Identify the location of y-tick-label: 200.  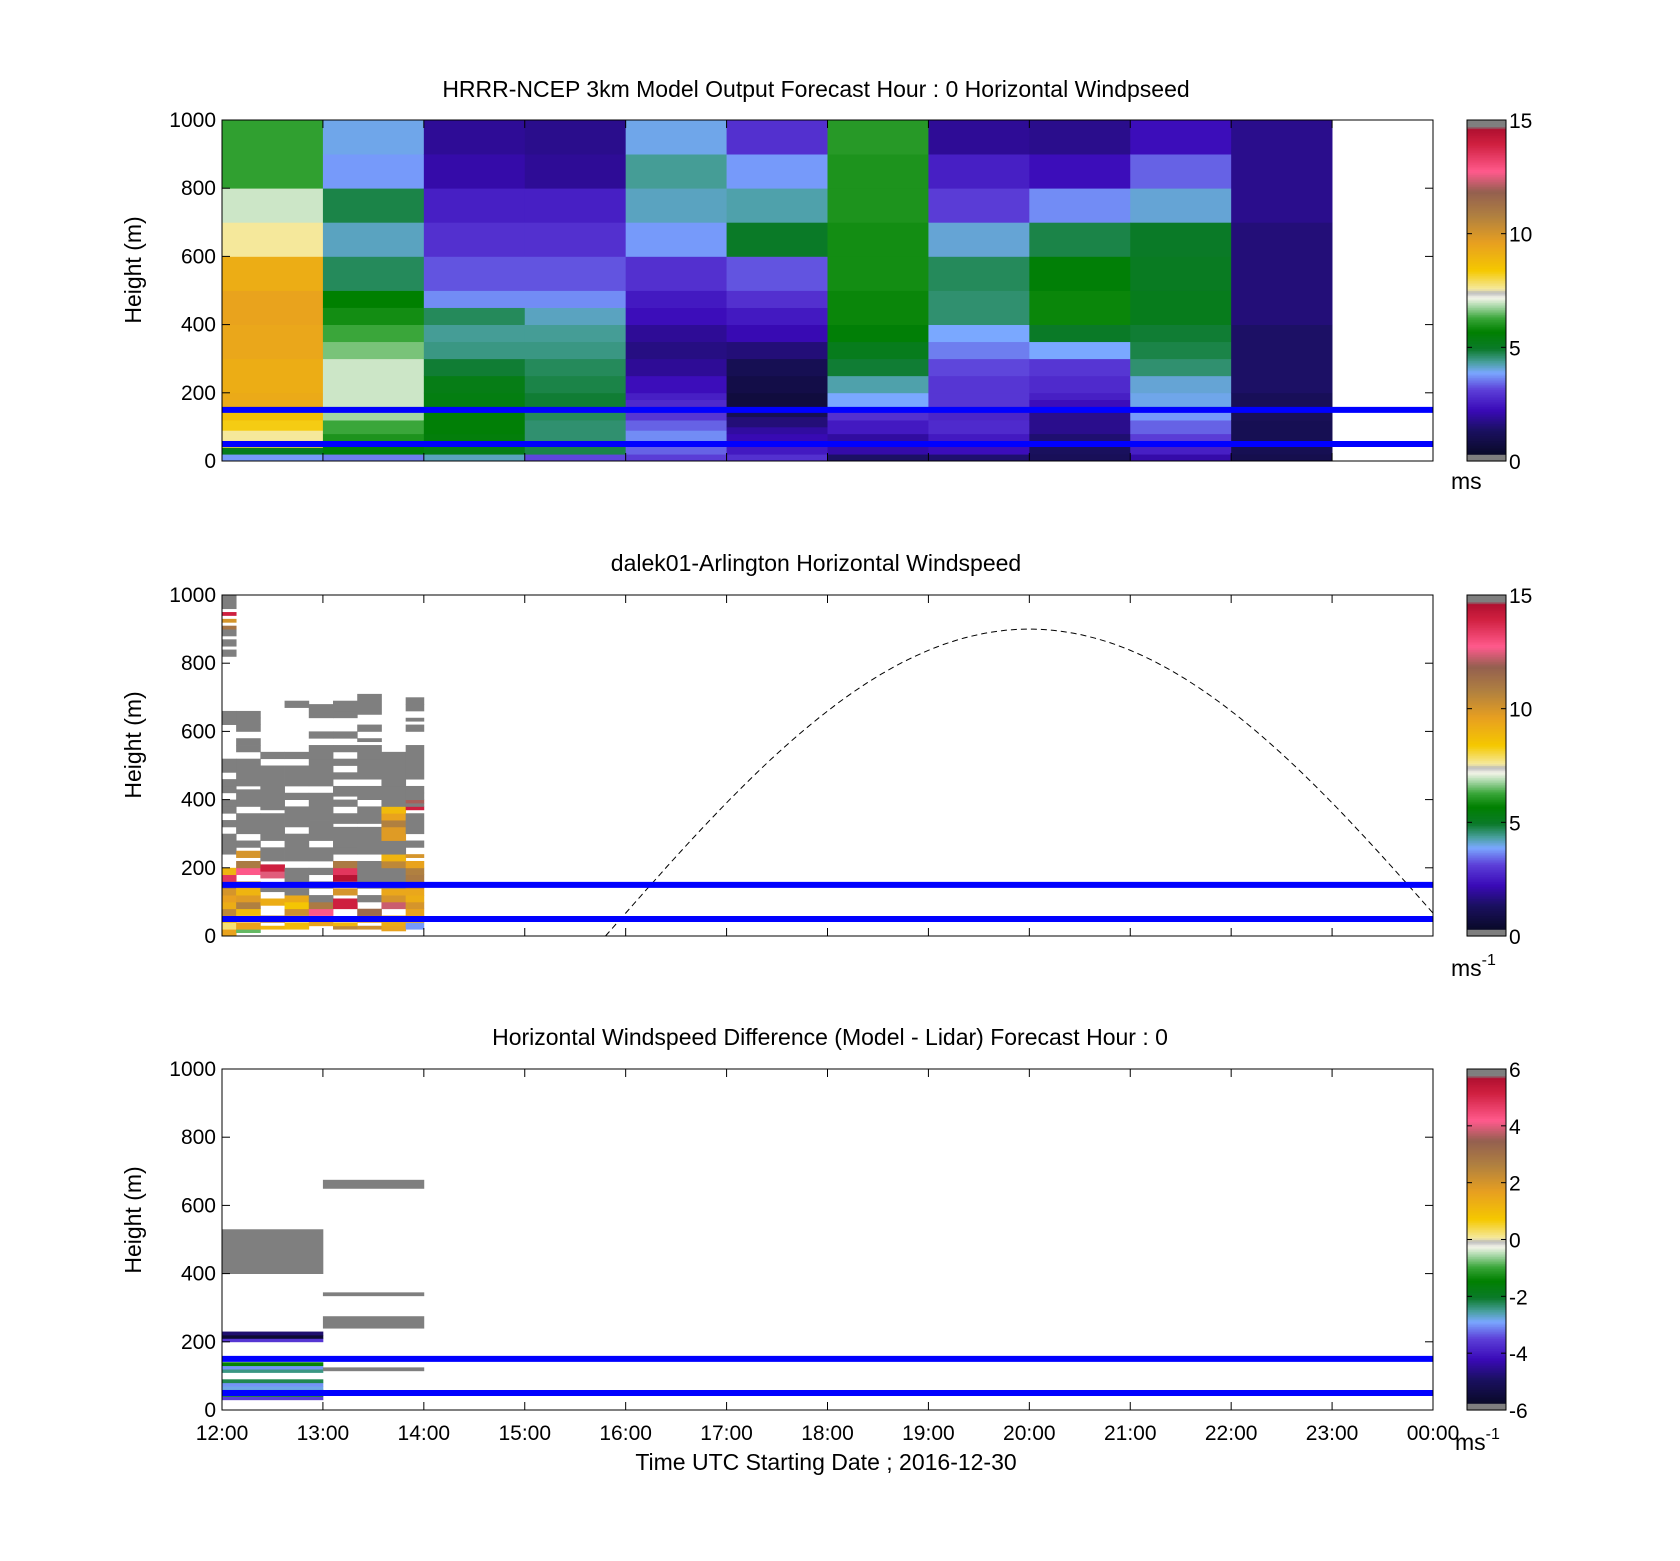
(198, 868).